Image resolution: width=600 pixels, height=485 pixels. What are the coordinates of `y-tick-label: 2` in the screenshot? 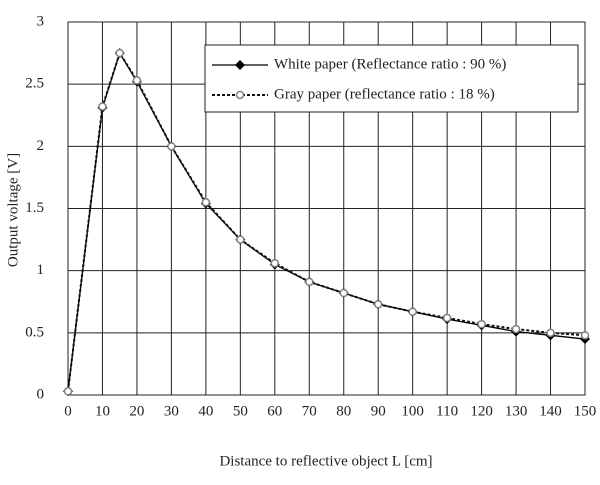 It's located at (41, 146).